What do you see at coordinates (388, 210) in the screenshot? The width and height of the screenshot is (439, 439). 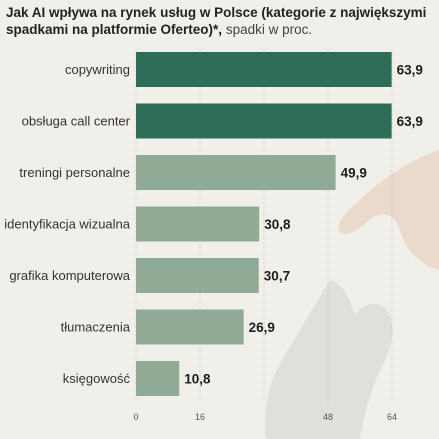 I see `human-hand-silhouette` at bounding box center [388, 210].